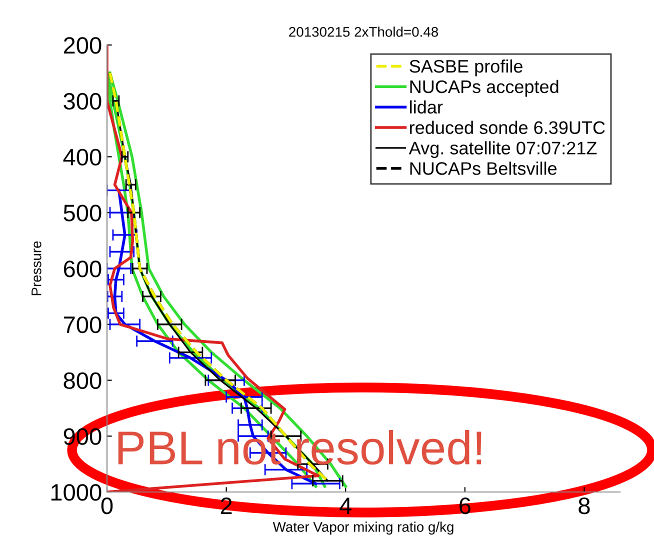  I want to click on y-tick-label: 400, so click(82, 157).